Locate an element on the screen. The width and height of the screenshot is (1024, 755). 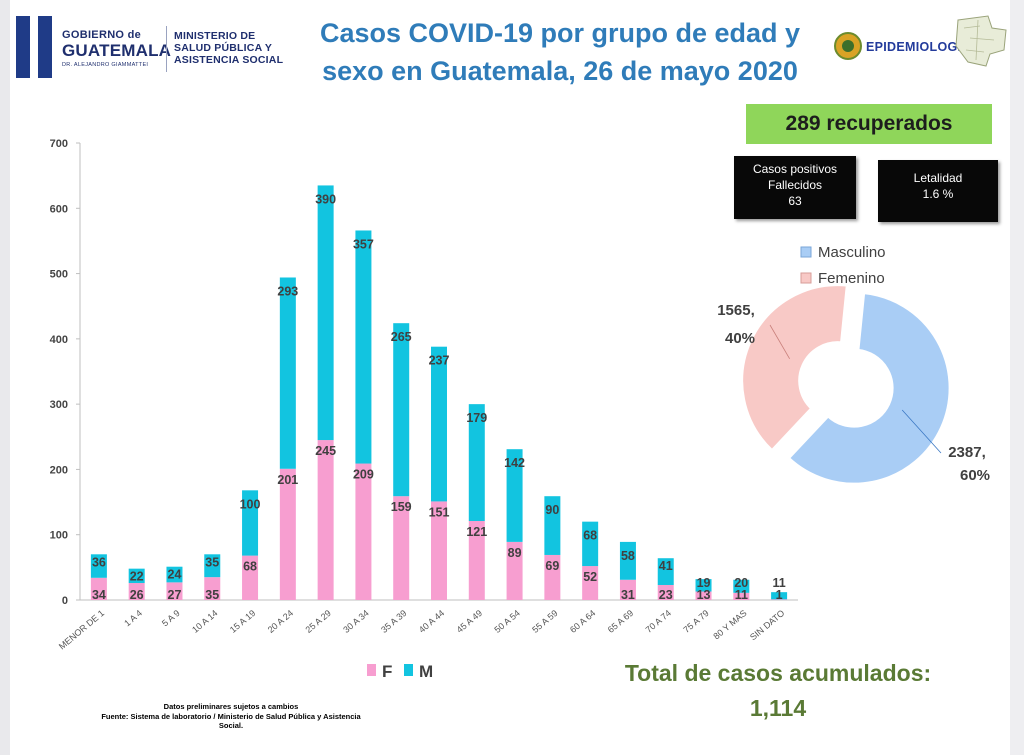
female-value-label: 1 is located at coordinates (779, 595).